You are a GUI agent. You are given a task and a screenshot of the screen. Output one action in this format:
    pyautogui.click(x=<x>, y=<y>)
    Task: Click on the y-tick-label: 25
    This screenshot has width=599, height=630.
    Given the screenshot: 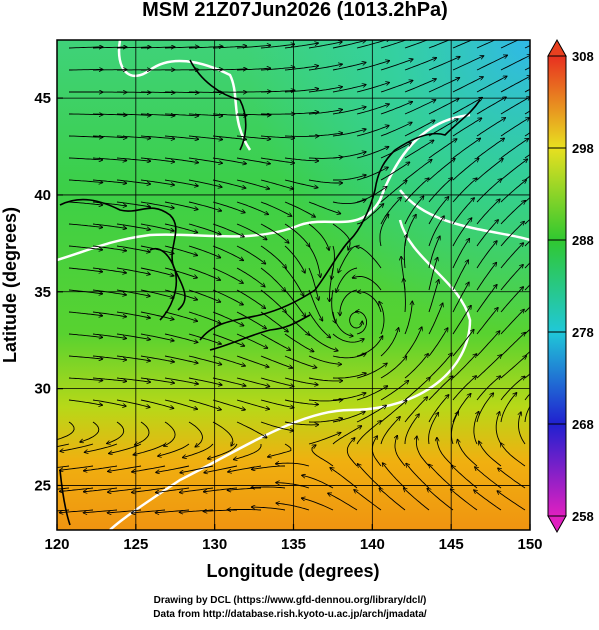 What is the action you would take?
    pyautogui.click(x=42, y=485)
    